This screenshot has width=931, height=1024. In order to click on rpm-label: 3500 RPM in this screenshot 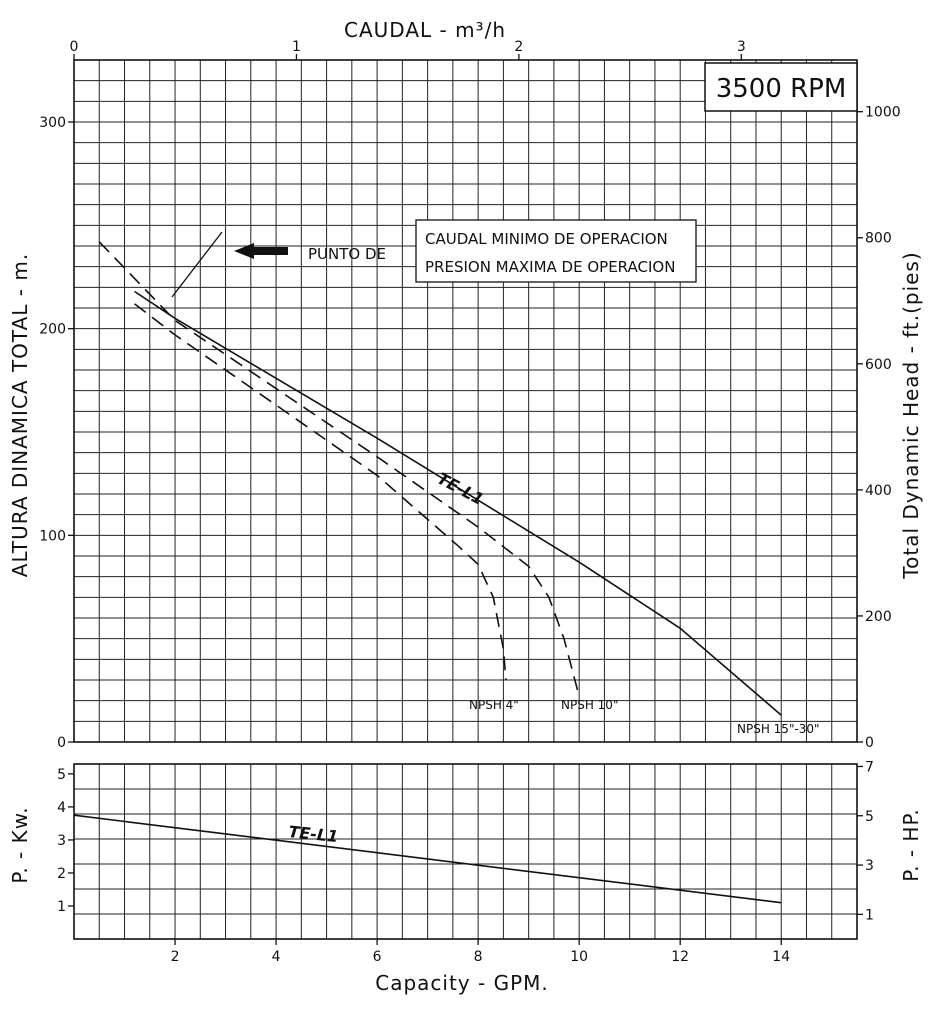, I will do `click(781, 89)`.